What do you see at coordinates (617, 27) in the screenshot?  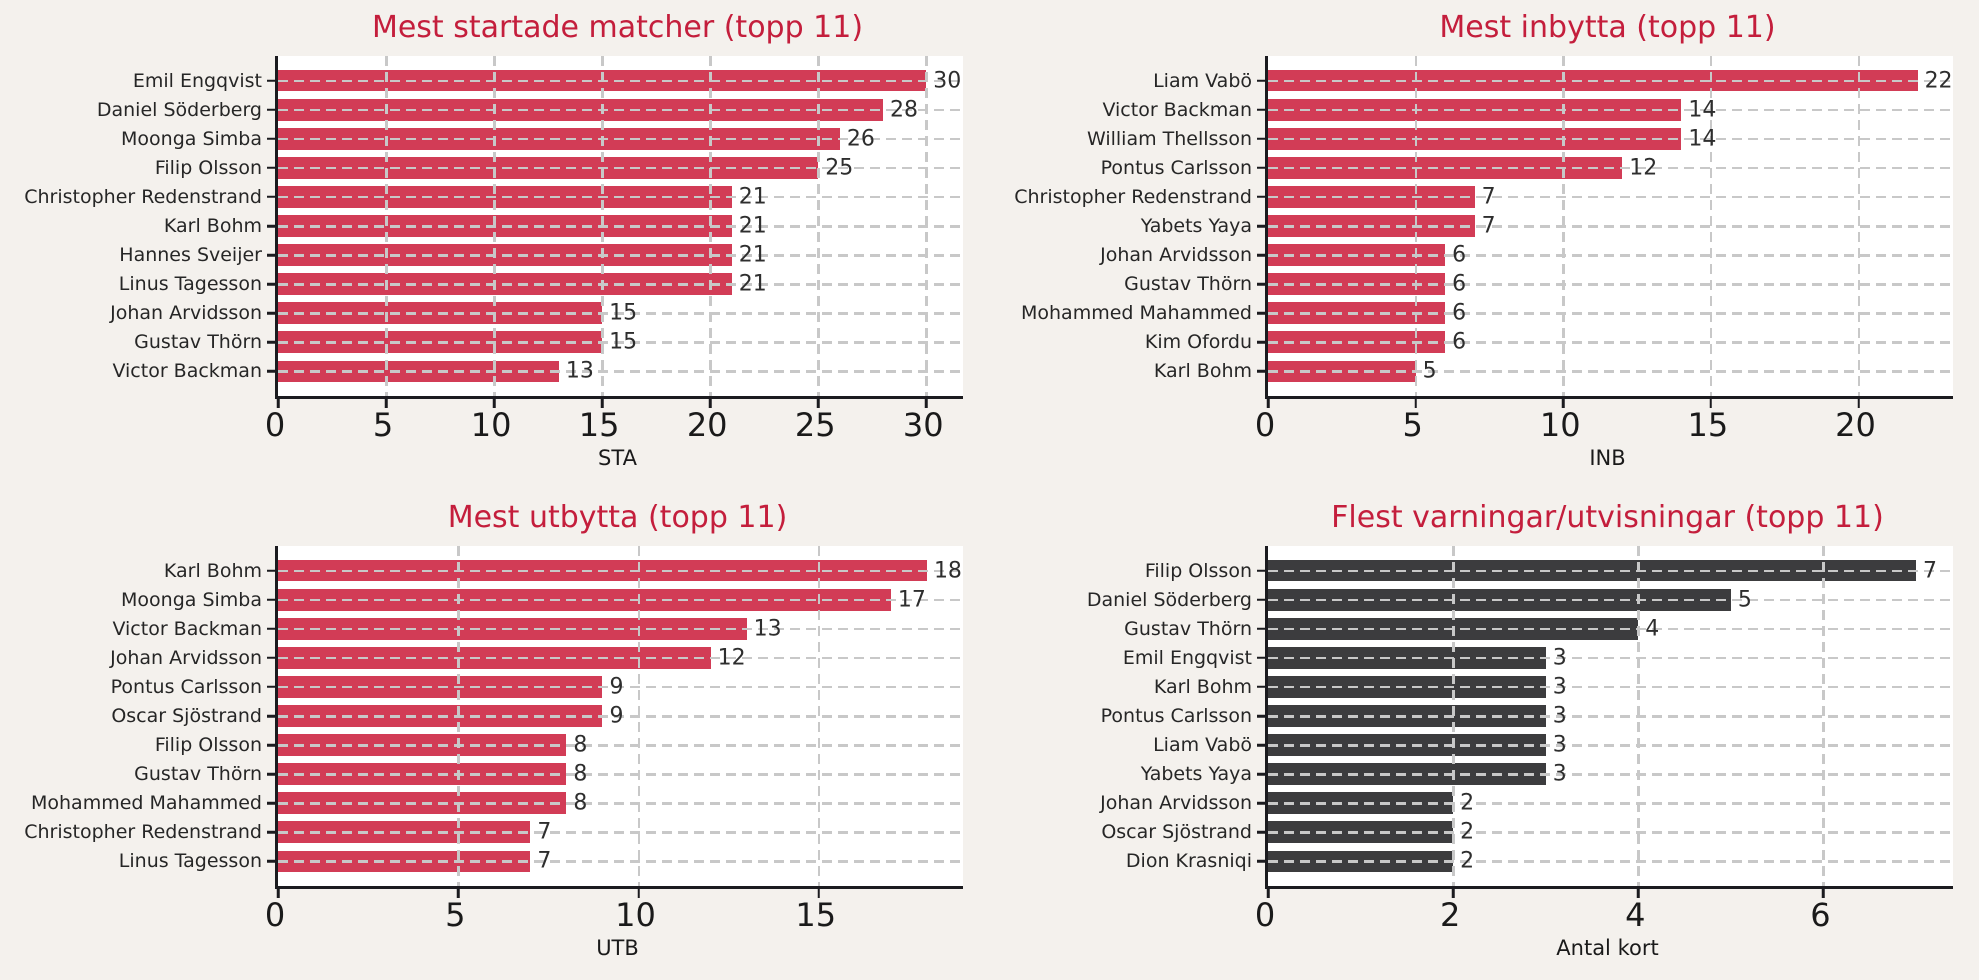 I see `chart-title: Mest startade matcher (topp 11)` at bounding box center [617, 27].